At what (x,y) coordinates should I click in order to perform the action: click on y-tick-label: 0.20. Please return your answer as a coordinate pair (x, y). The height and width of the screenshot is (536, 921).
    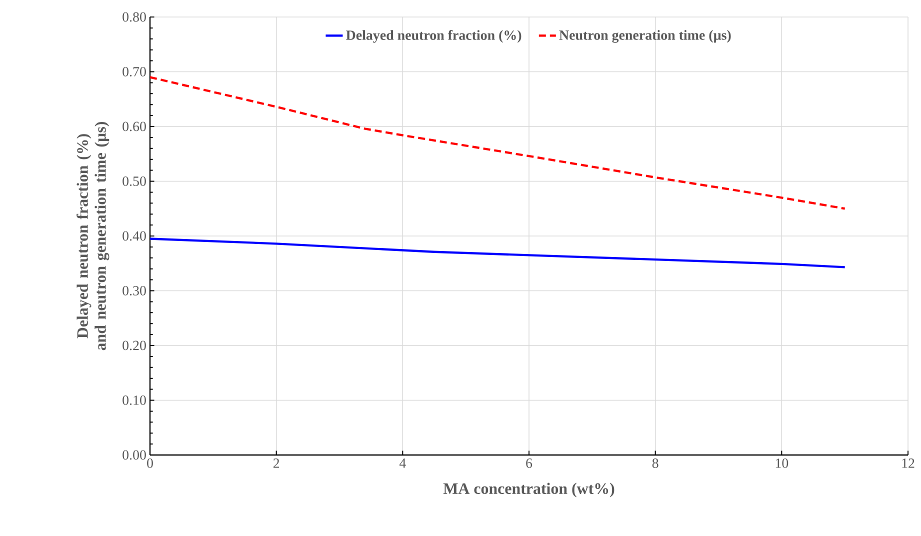
    Looking at the image, I should click on (134, 345).